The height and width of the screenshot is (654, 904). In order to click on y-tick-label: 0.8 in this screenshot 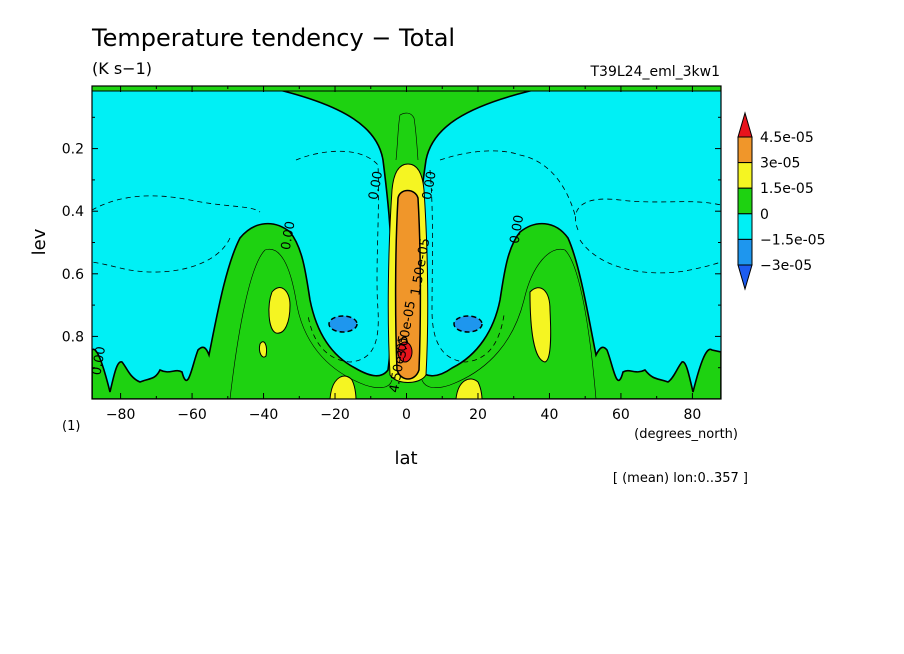, I will do `click(73, 337)`.